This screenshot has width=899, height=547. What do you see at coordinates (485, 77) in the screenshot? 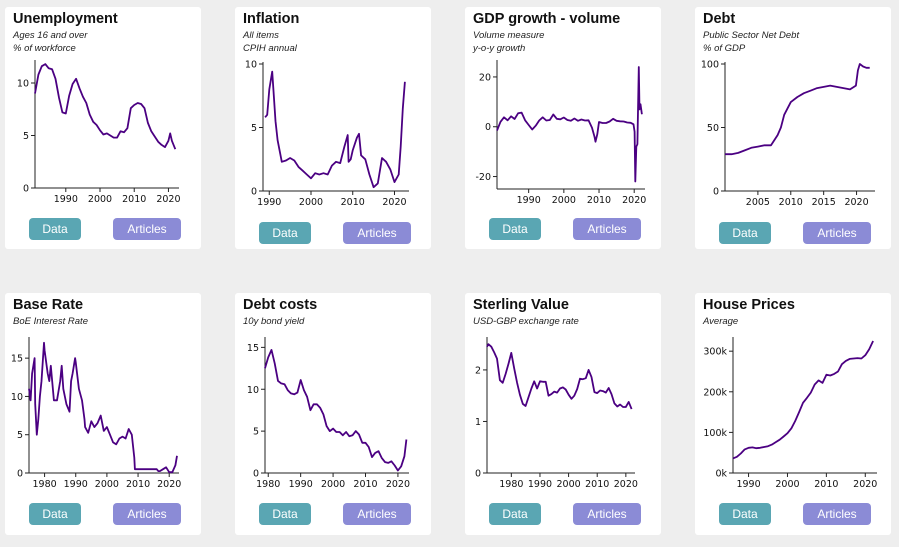
I see `y-tick-label: 20` at bounding box center [485, 77].